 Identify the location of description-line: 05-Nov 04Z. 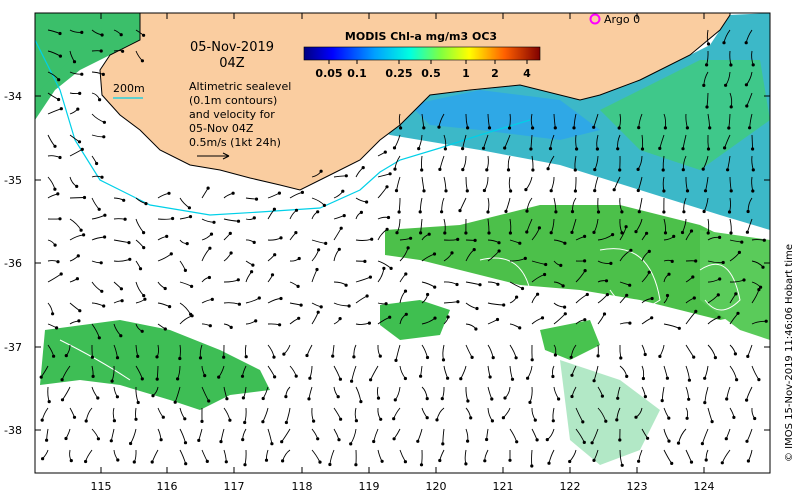
(221, 128).